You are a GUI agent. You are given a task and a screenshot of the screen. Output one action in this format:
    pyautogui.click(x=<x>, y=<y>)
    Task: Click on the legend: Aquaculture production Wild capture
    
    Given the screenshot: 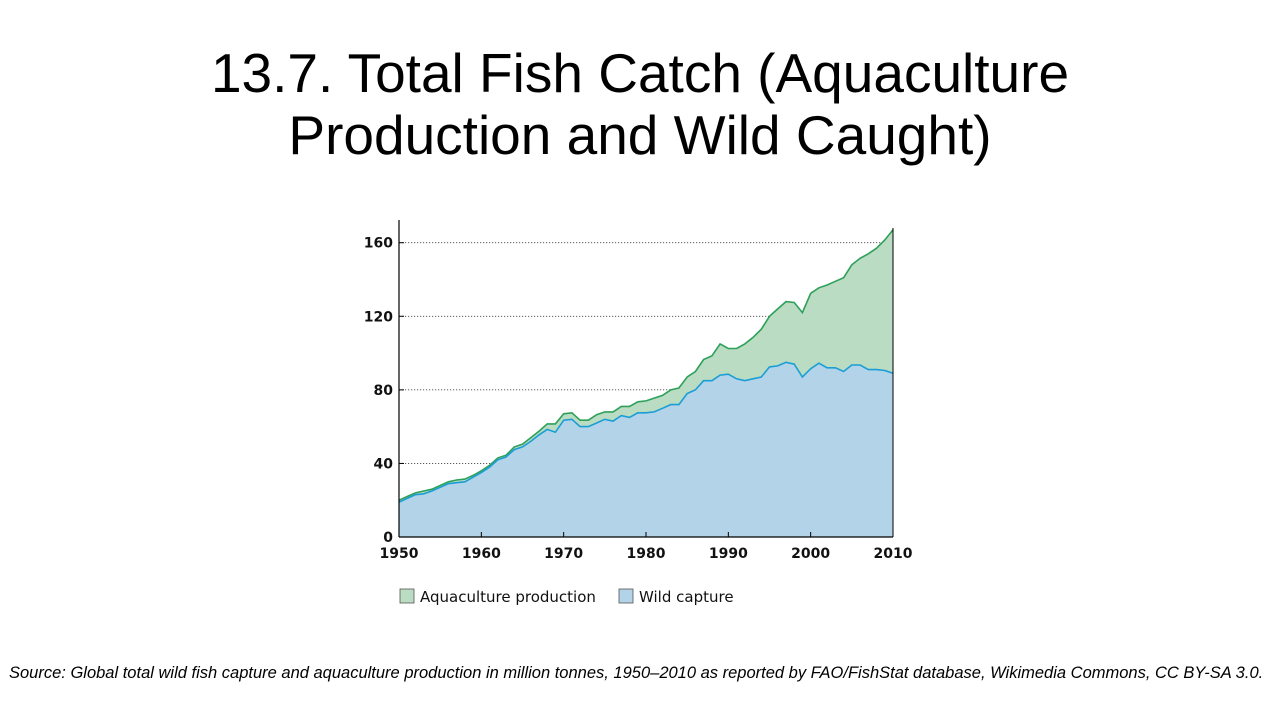 What is the action you would take?
    pyautogui.click(x=566, y=597)
    